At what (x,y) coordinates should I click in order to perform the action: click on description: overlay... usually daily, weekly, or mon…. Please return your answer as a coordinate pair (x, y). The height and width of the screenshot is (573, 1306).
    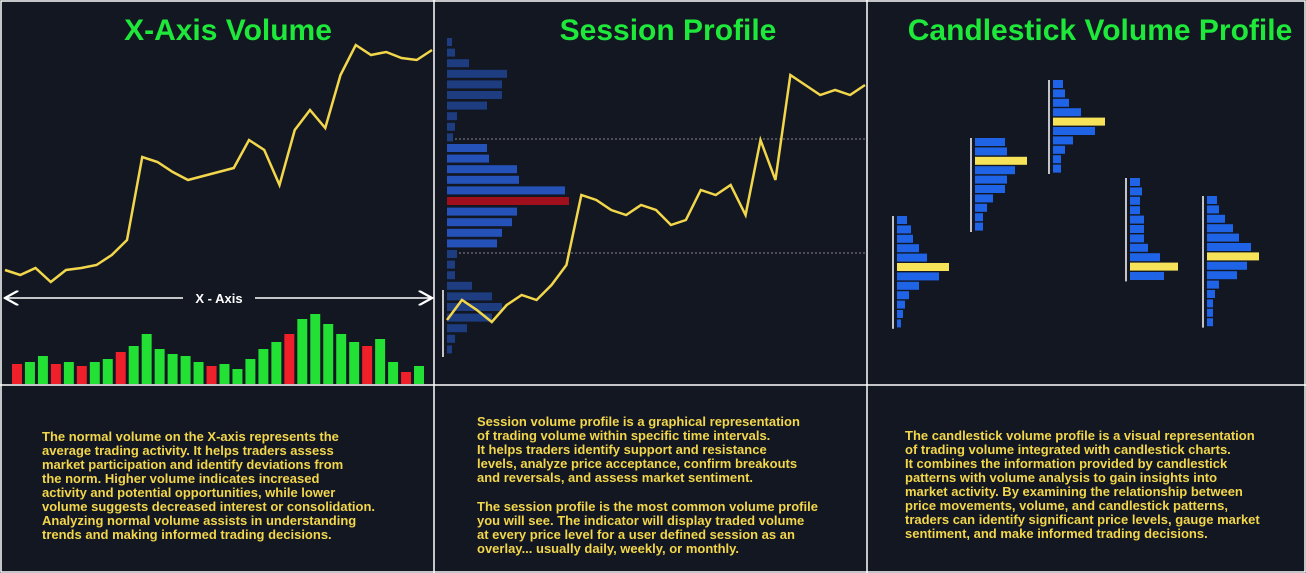
    Looking at the image, I should click on (608, 548).